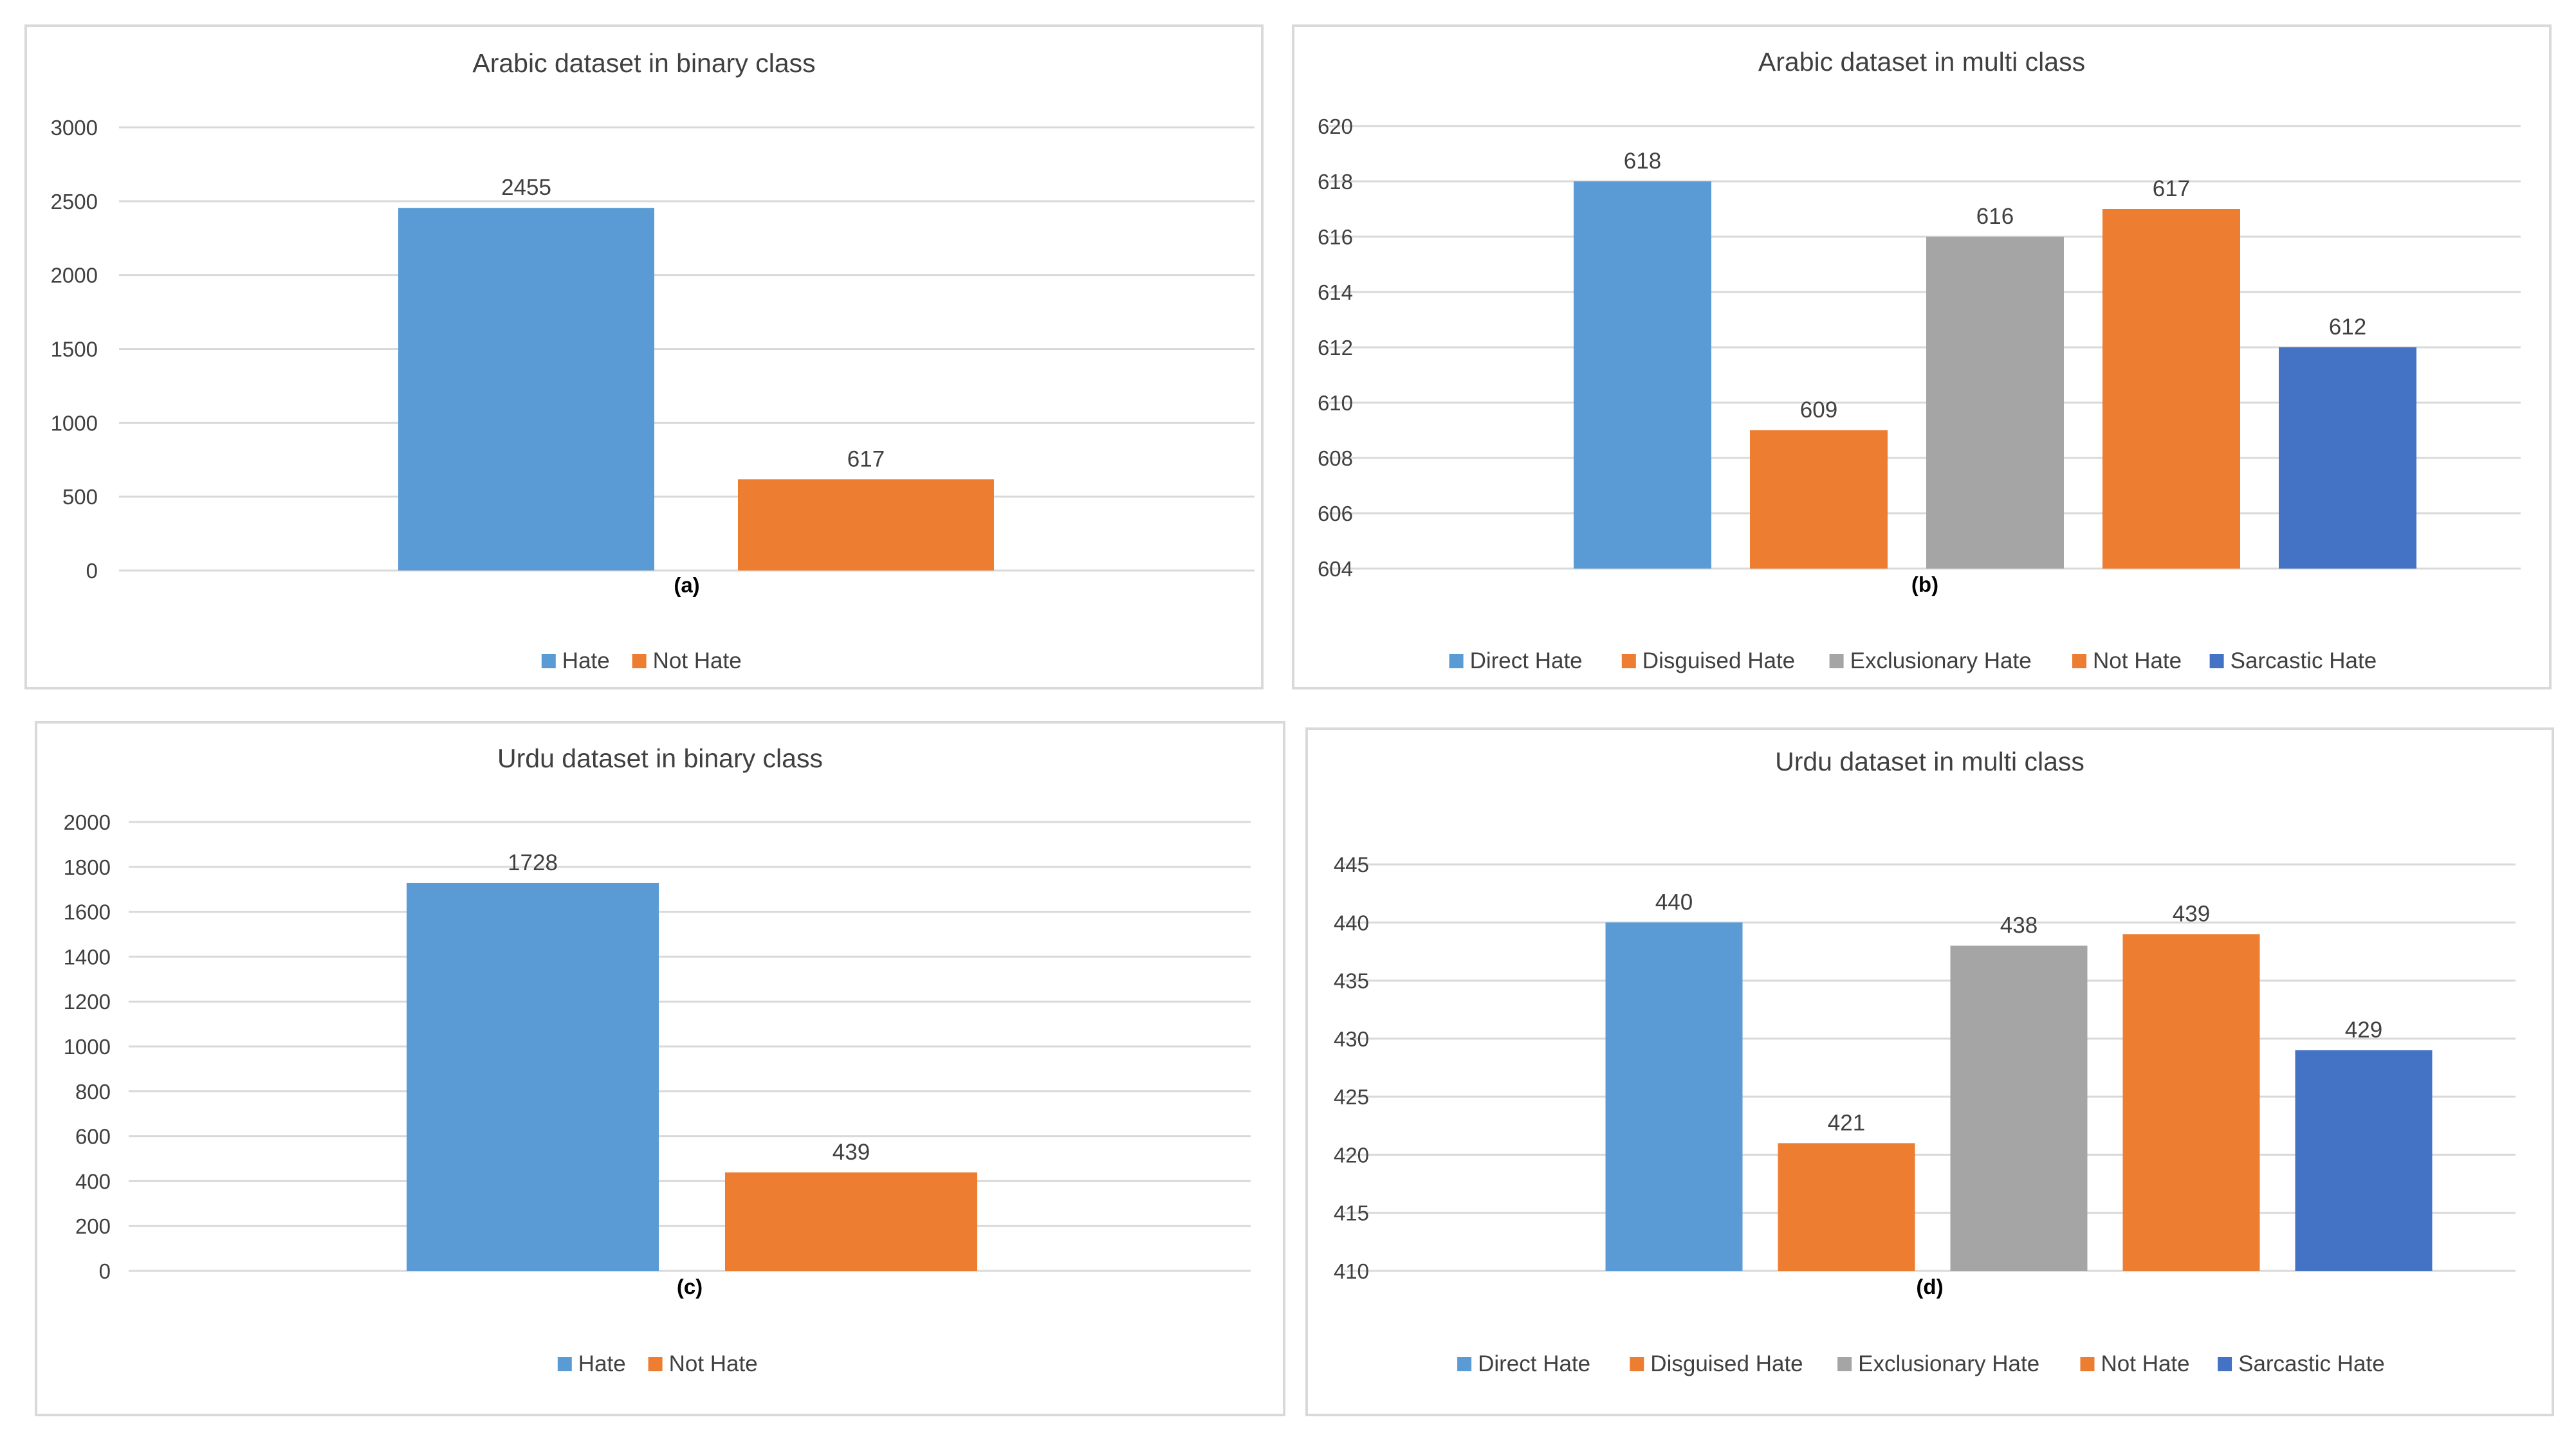  What do you see at coordinates (1948, 1363) in the screenshot?
I see `legend-label-d: Exclusionary Hate` at bounding box center [1948, 1363].